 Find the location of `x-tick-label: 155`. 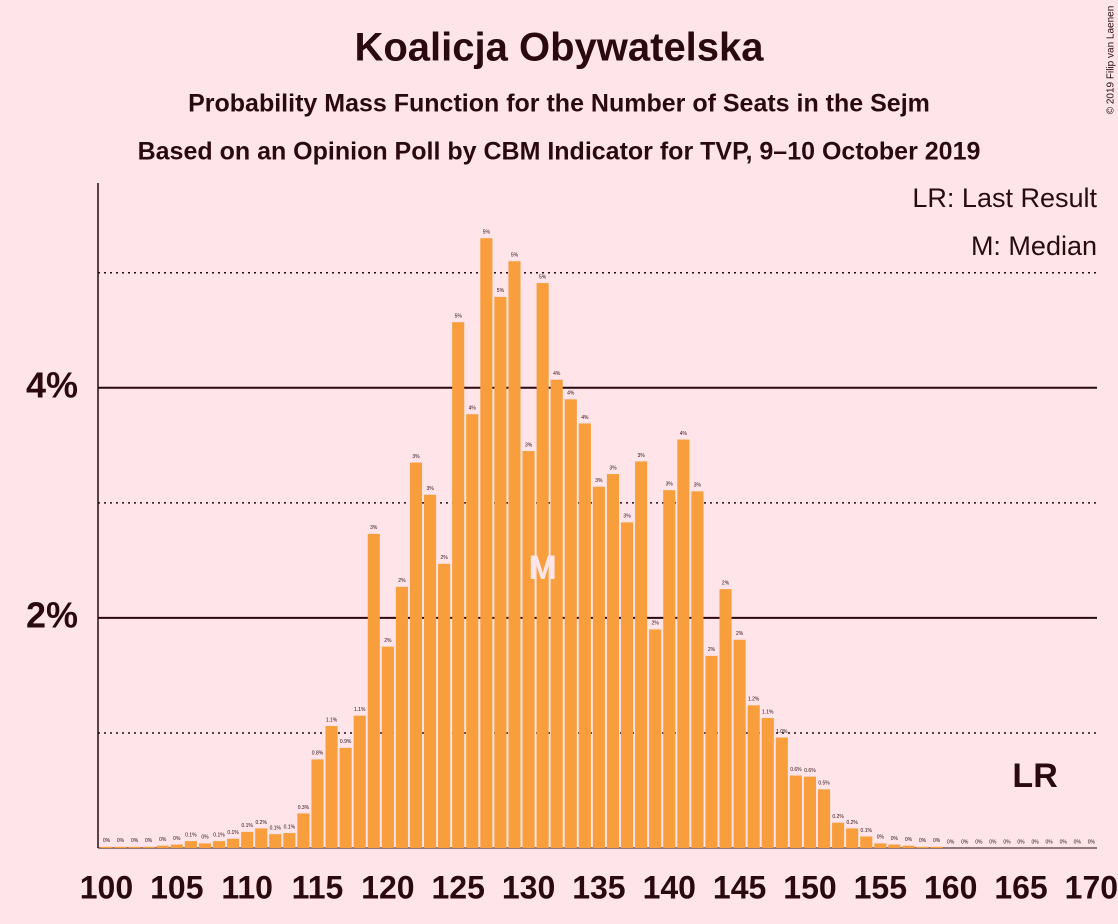

x-tick-label: 155 is located at coordinates (880, 887).